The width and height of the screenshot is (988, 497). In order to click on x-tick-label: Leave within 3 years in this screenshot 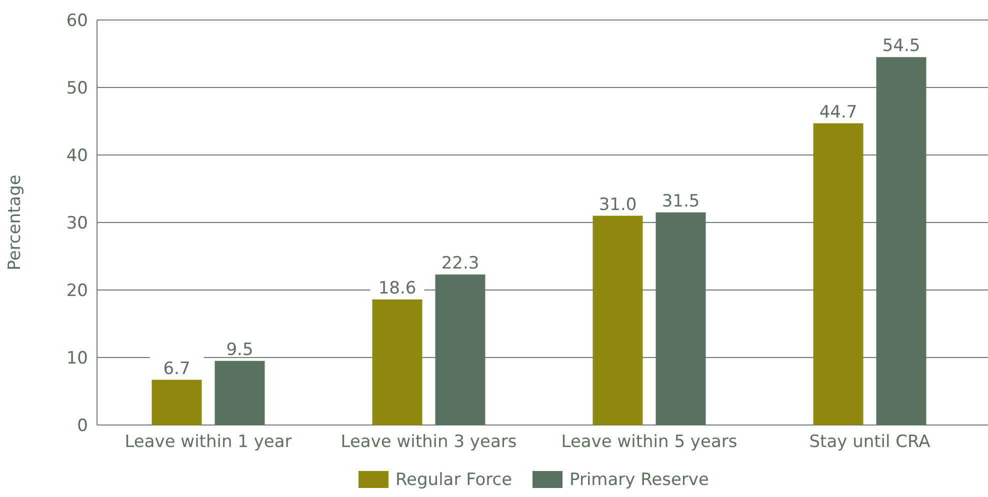, I will do `click(428, 442)`.